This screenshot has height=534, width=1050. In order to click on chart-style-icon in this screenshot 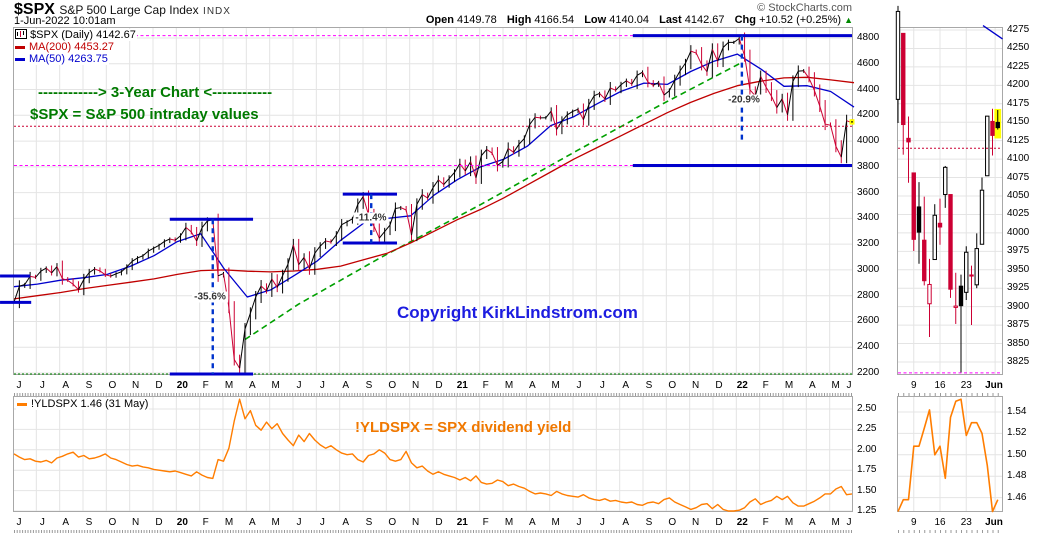, I will do `click(21, 34)`.